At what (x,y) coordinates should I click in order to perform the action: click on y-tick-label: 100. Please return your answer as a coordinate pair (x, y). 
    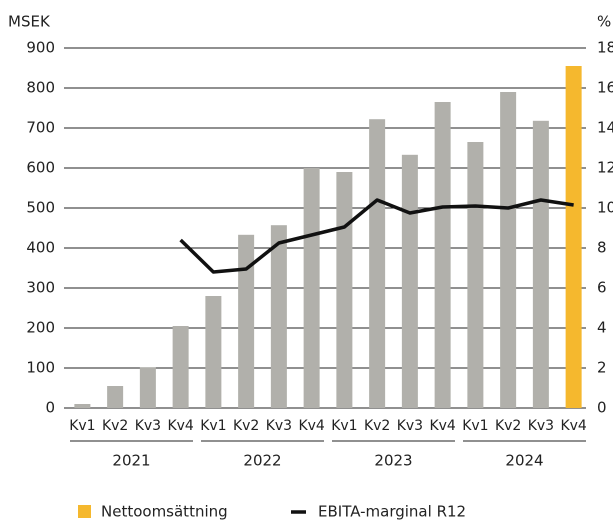
    Looking at the image, I should click on (40, 368).